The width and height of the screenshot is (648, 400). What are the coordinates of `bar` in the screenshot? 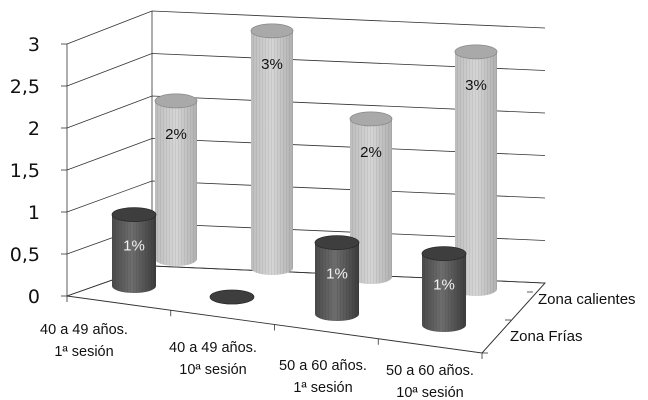 It's located at (232, 297).